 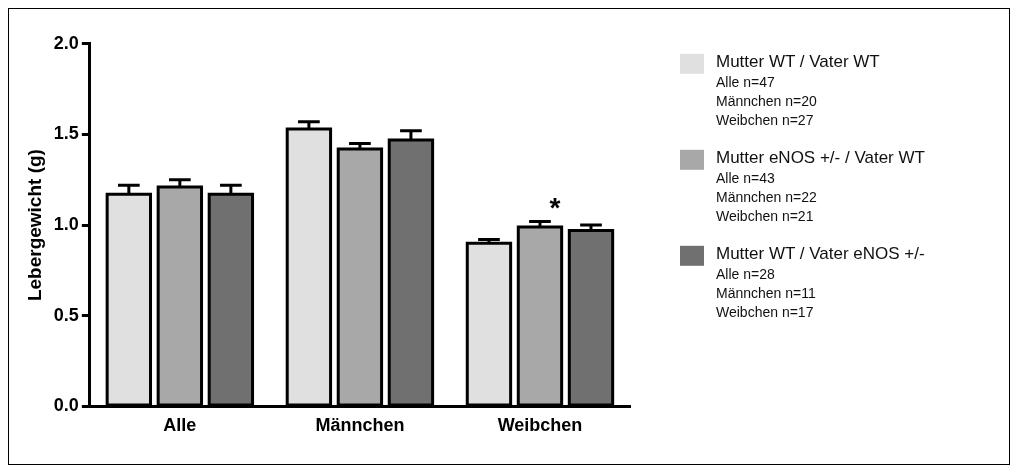 What do you see at coordinates (360, 425) in the screenshot?
I see `x-tick-label: Männchen` at bounding box center [360, 425].